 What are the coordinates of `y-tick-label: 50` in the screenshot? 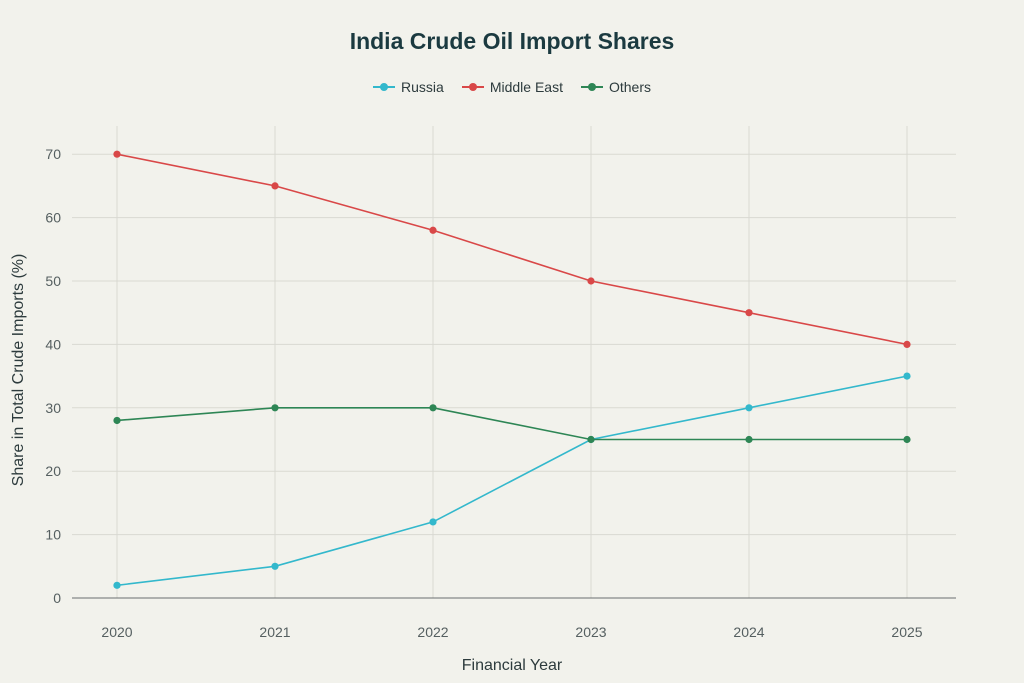 It's located at (53, 281).